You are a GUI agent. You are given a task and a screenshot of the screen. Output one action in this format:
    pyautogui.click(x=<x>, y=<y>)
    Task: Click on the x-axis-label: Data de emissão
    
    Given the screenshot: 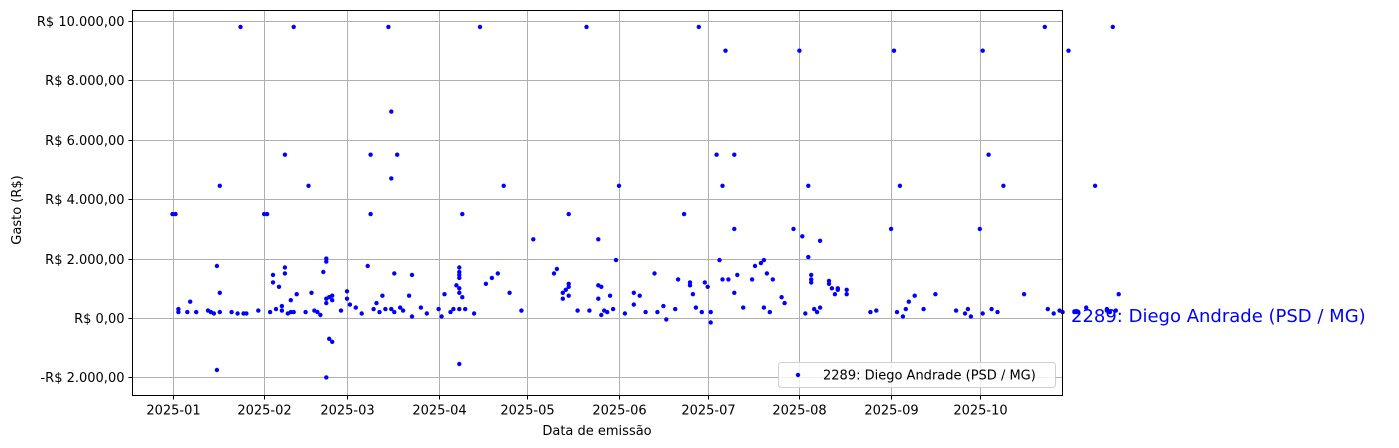 What is the action you would take?
    pyautogui.click(x=596, y=431)
    